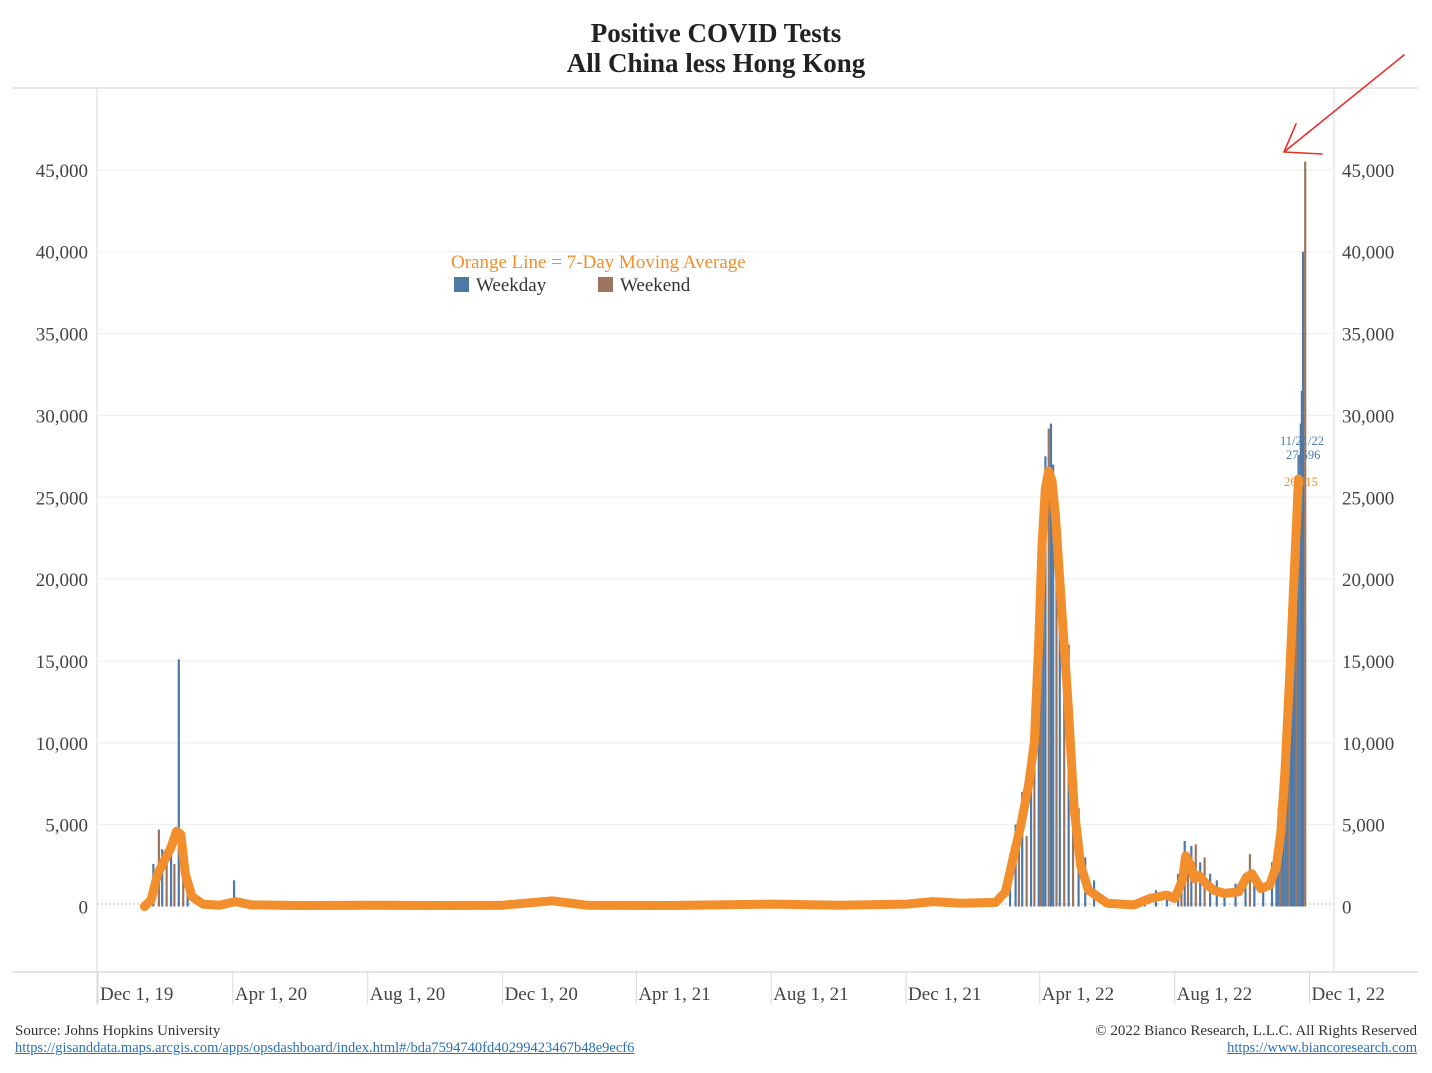  What do you see at coordinates (1302, 441) in the screenshot?
I see `annotation-date: 11/21/22` at bounding box center [1302, 441].